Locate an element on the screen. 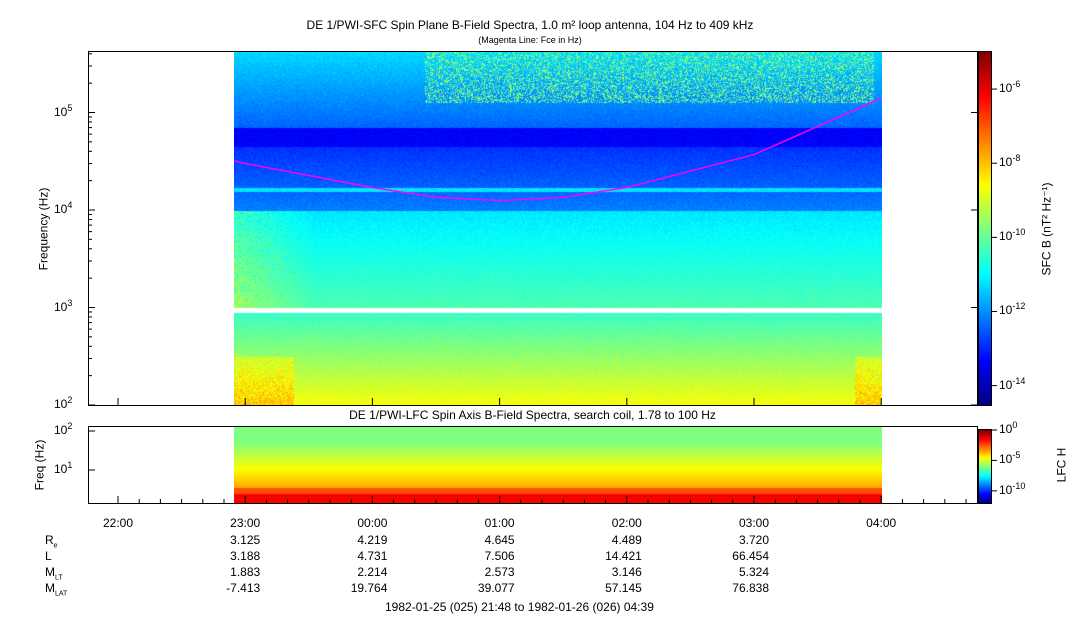 The width and height of the screenshot is (1083, 620). ephemeris-value: 4.219 is located at coordinates (372, 540).